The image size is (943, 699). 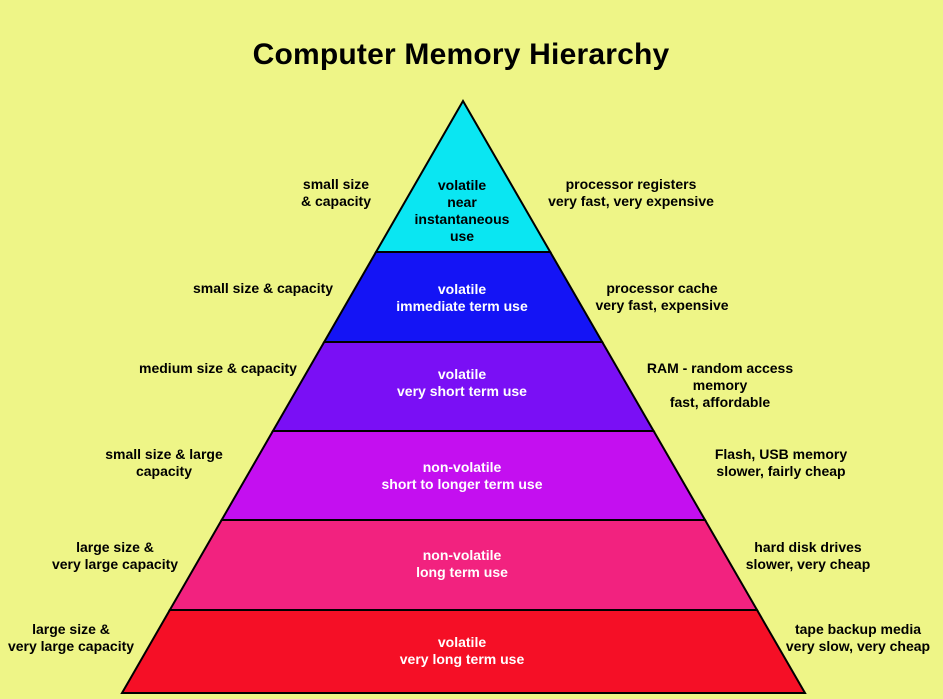 I want to click on tier-4-left-label: small size & large capacity, so click(x=164, y=463).